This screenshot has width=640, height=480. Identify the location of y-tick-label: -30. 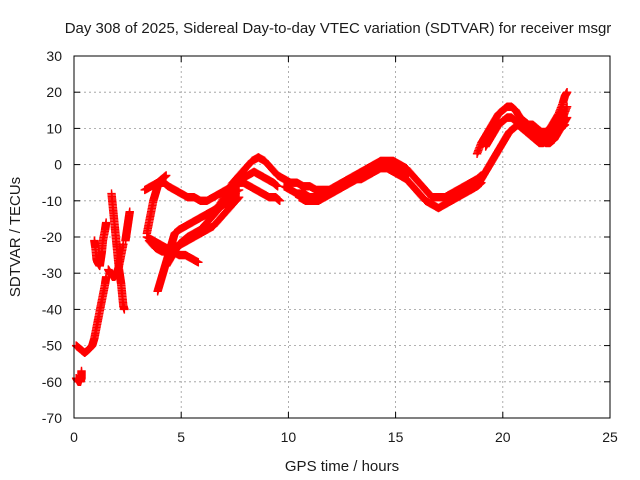
(52, 273).